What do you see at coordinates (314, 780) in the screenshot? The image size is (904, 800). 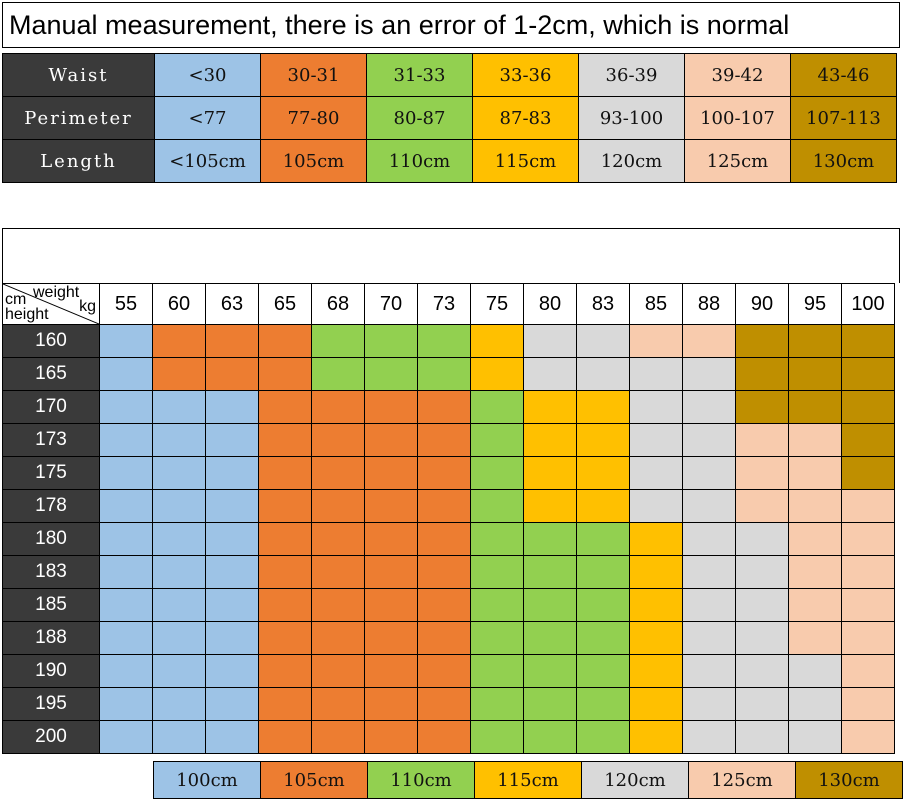 I see `legend-cell: 105cm` at bounding box center [314, 780].